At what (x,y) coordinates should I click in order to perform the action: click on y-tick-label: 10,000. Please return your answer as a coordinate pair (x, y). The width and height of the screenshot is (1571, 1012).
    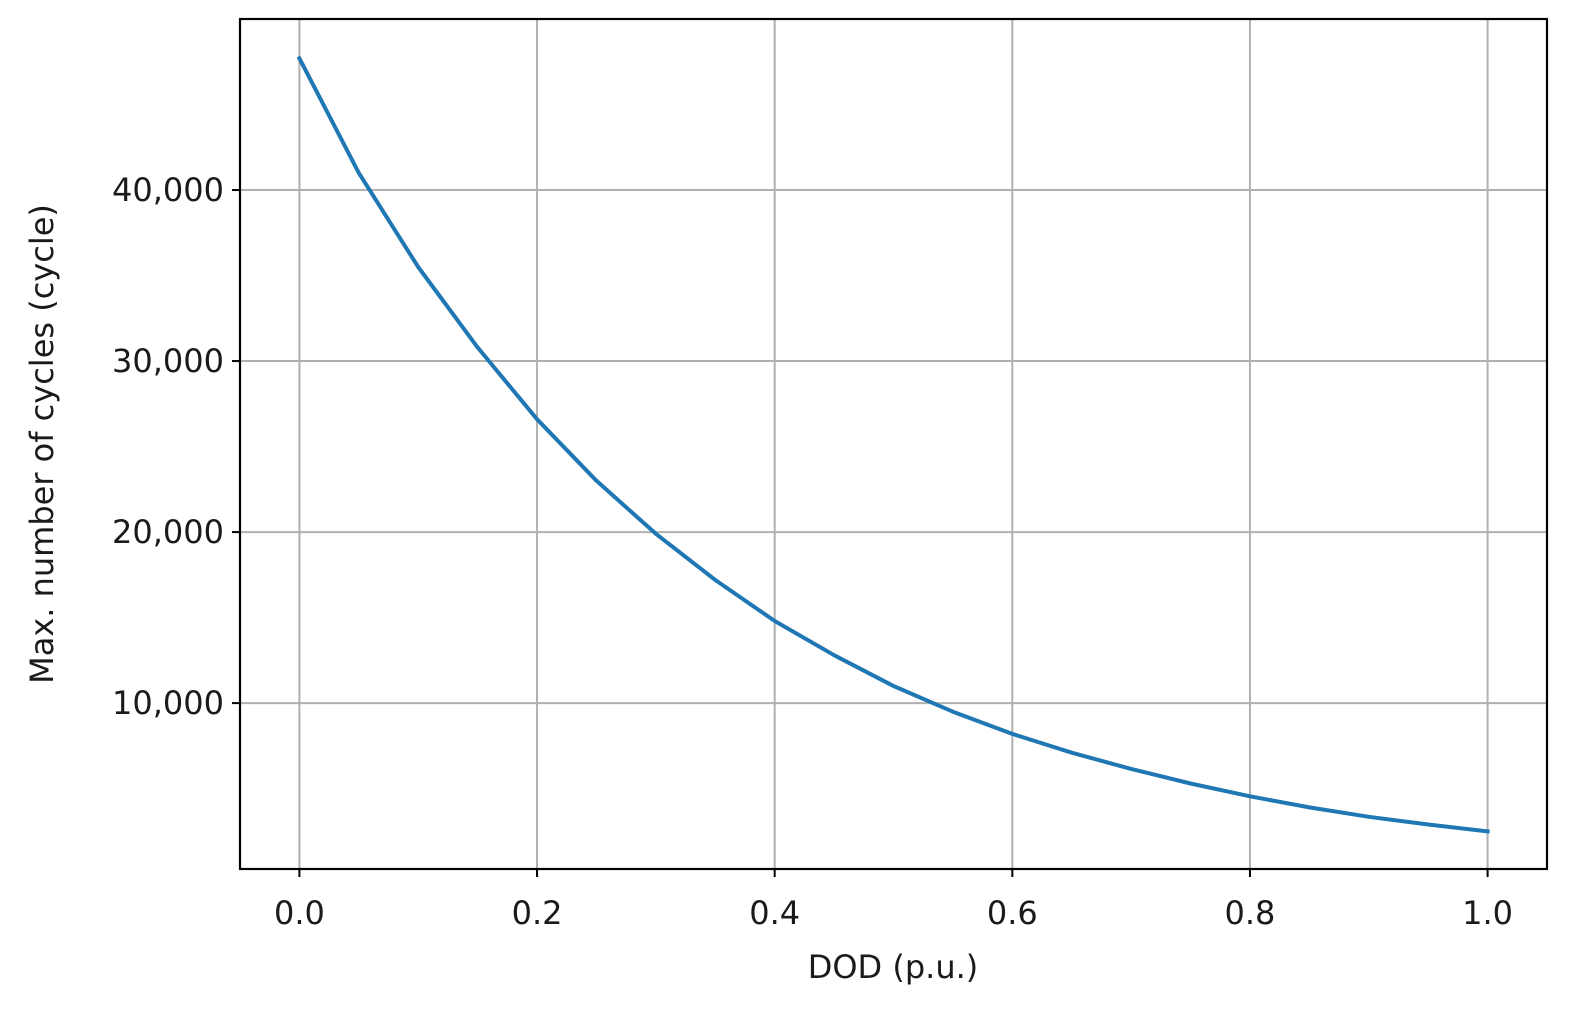
    Looking at the image, I should click on (168, 703).